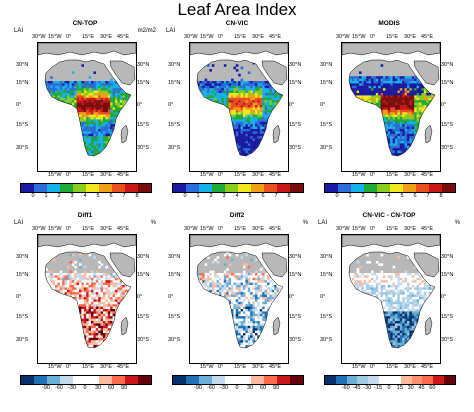  I want to click on colorbar-labels: -60 -45 -30 -15 0 15 30 45 60, so click(389, 389).